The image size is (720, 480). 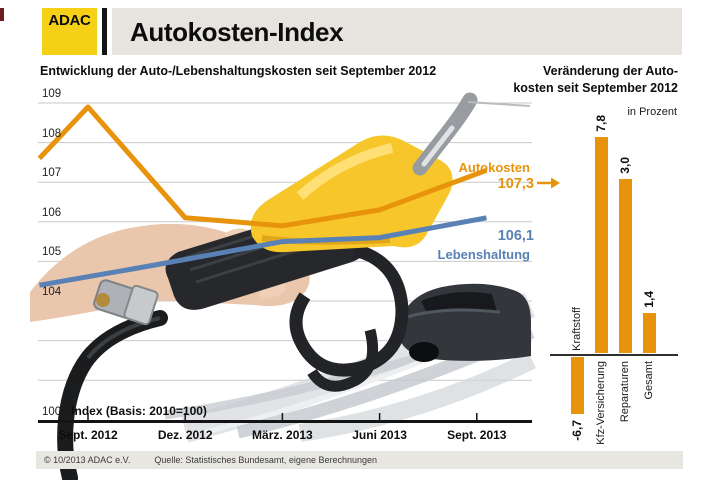 What do you see at coordinates (87, 460) in the screenshot?
I see `footer-copyright: © 10/2013 ADAC e.V.` at bounding box center [87, 460].